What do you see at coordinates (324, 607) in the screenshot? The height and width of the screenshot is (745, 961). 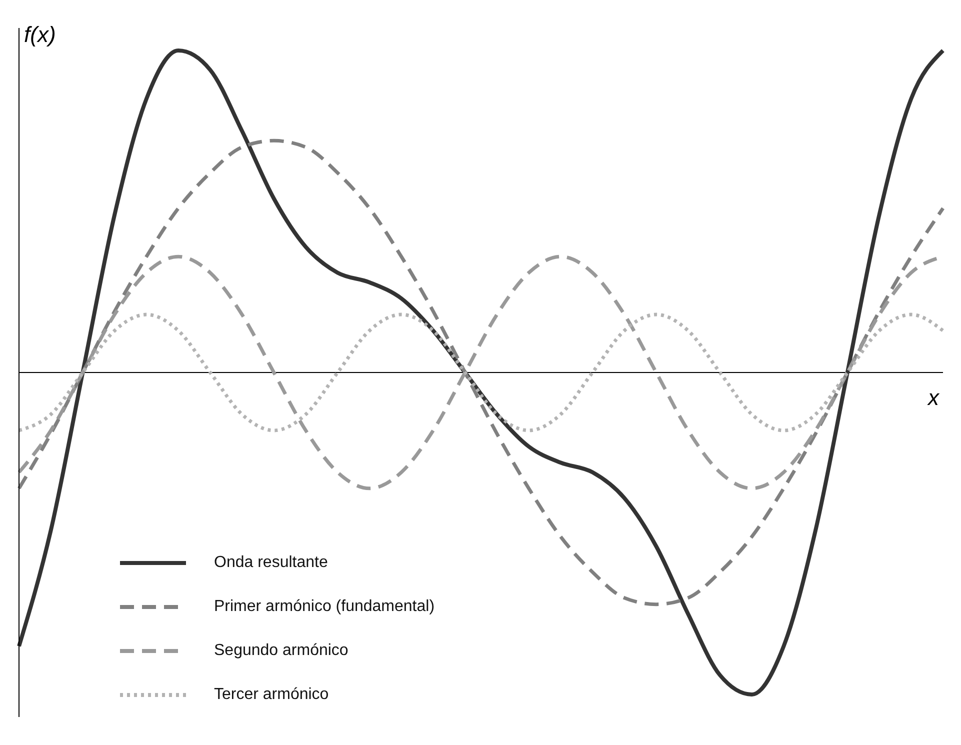 I see `legend-label: Primer armónico (fundamental)` at bounding box center [324, 607].